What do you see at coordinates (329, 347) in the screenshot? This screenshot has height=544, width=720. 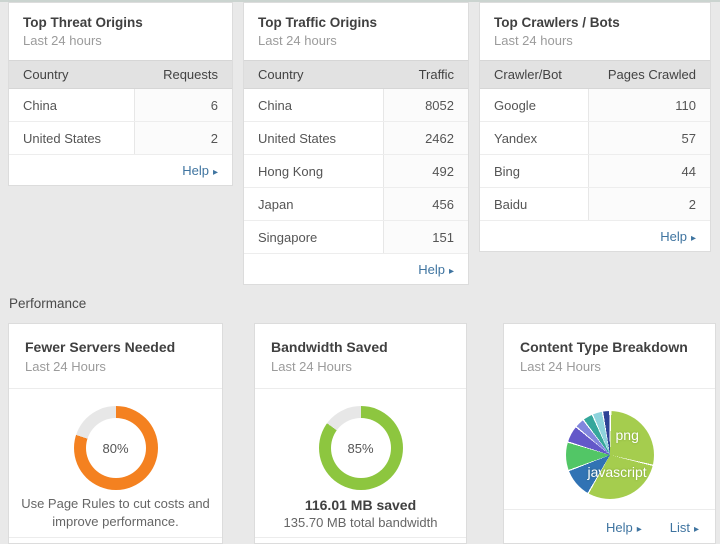 I see `card-title: Bandwidth Saved` at bounding box center [329, 347].